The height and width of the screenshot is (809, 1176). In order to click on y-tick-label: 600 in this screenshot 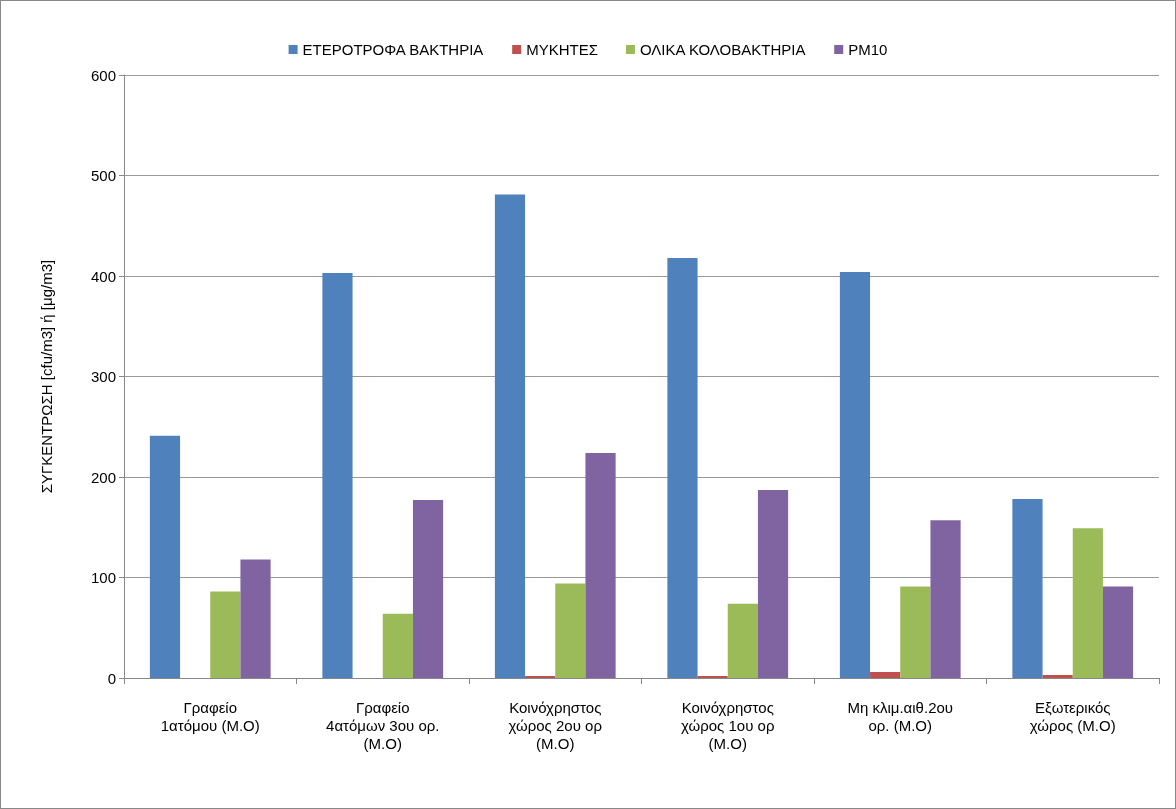, I will do `click(103, 75)`.